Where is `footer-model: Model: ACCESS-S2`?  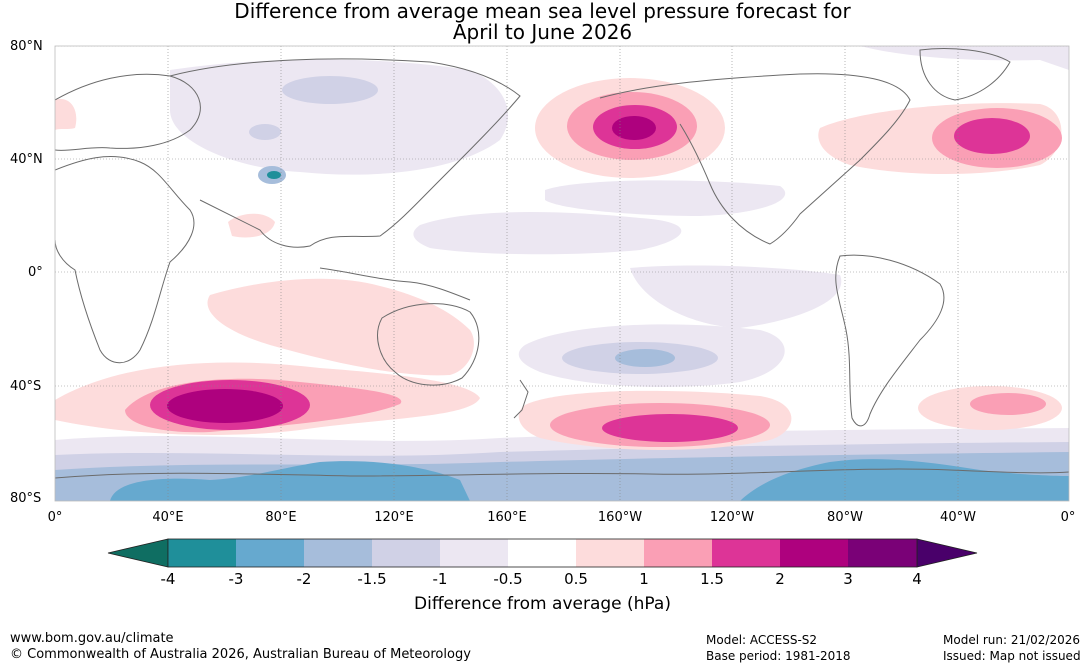 footer-model: Model: ACCESS-S2 is located at coordinates (762, 640).